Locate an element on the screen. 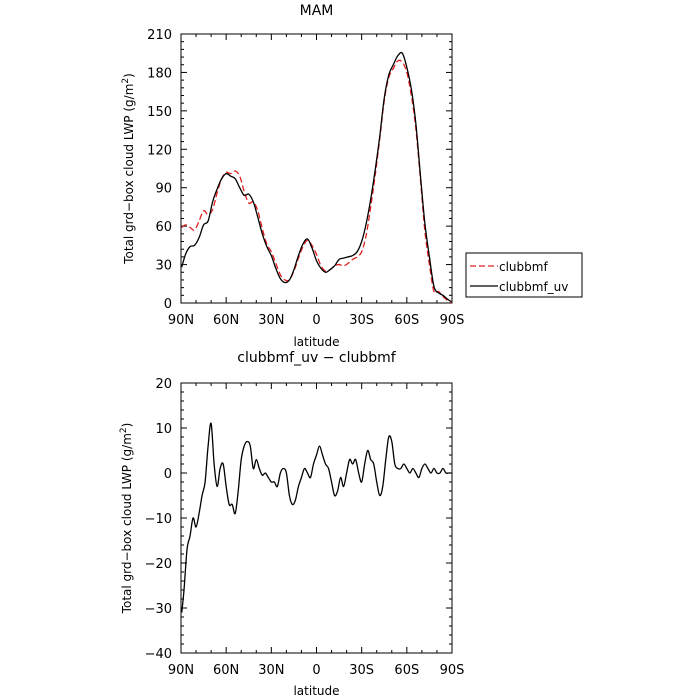  chart-title: clubbmf_uv − clubbmf is located at coordinates (316, 358).